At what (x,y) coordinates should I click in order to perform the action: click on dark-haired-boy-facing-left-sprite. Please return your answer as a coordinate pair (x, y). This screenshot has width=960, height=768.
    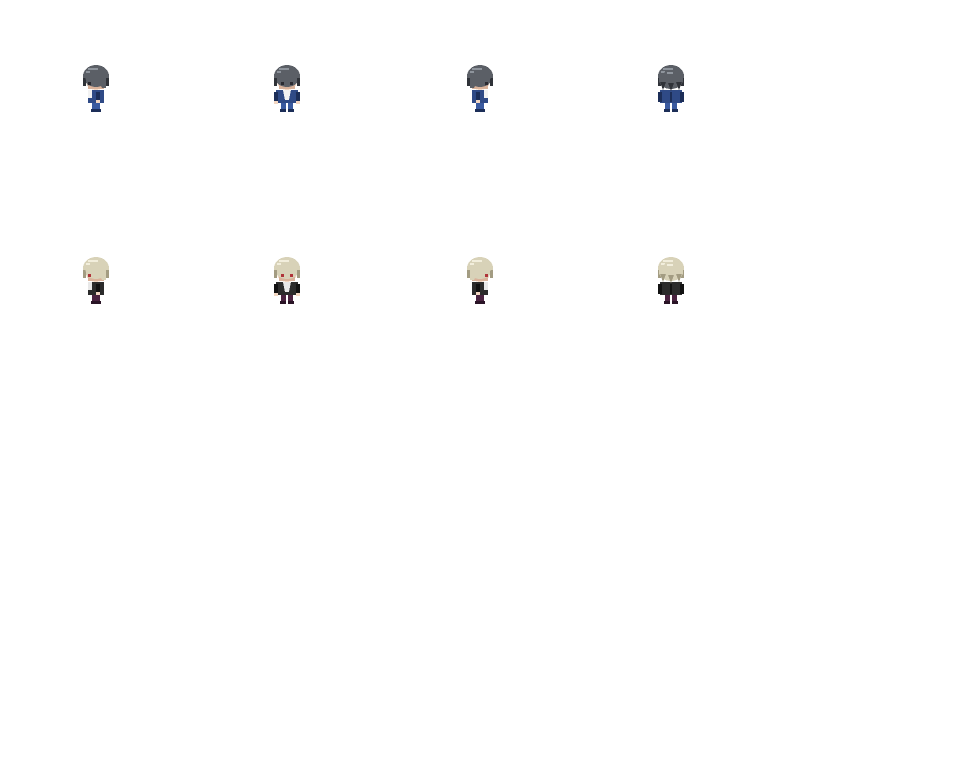
    Looking at the image, I should click on (96, 88).